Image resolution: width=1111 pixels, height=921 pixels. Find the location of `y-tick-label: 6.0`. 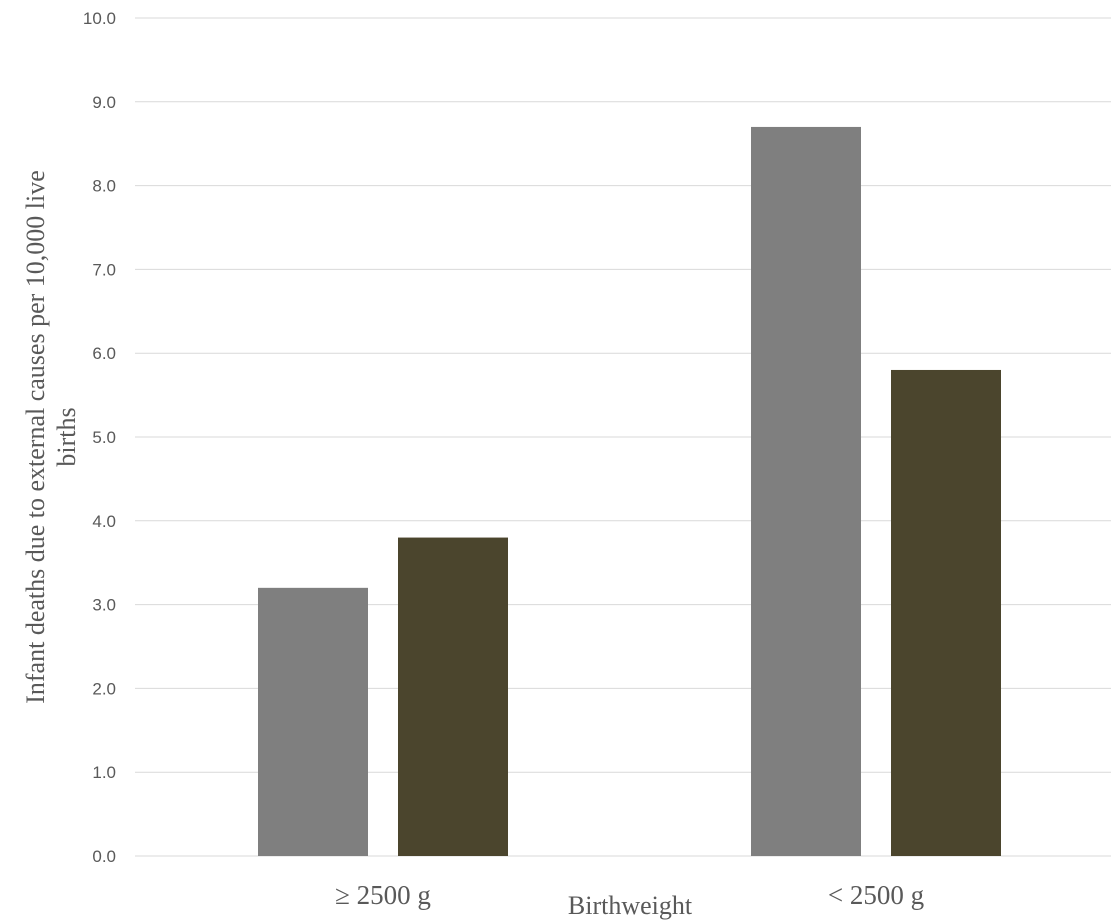

y-tick-label: 6.0 is located at coordinates (104, 353).